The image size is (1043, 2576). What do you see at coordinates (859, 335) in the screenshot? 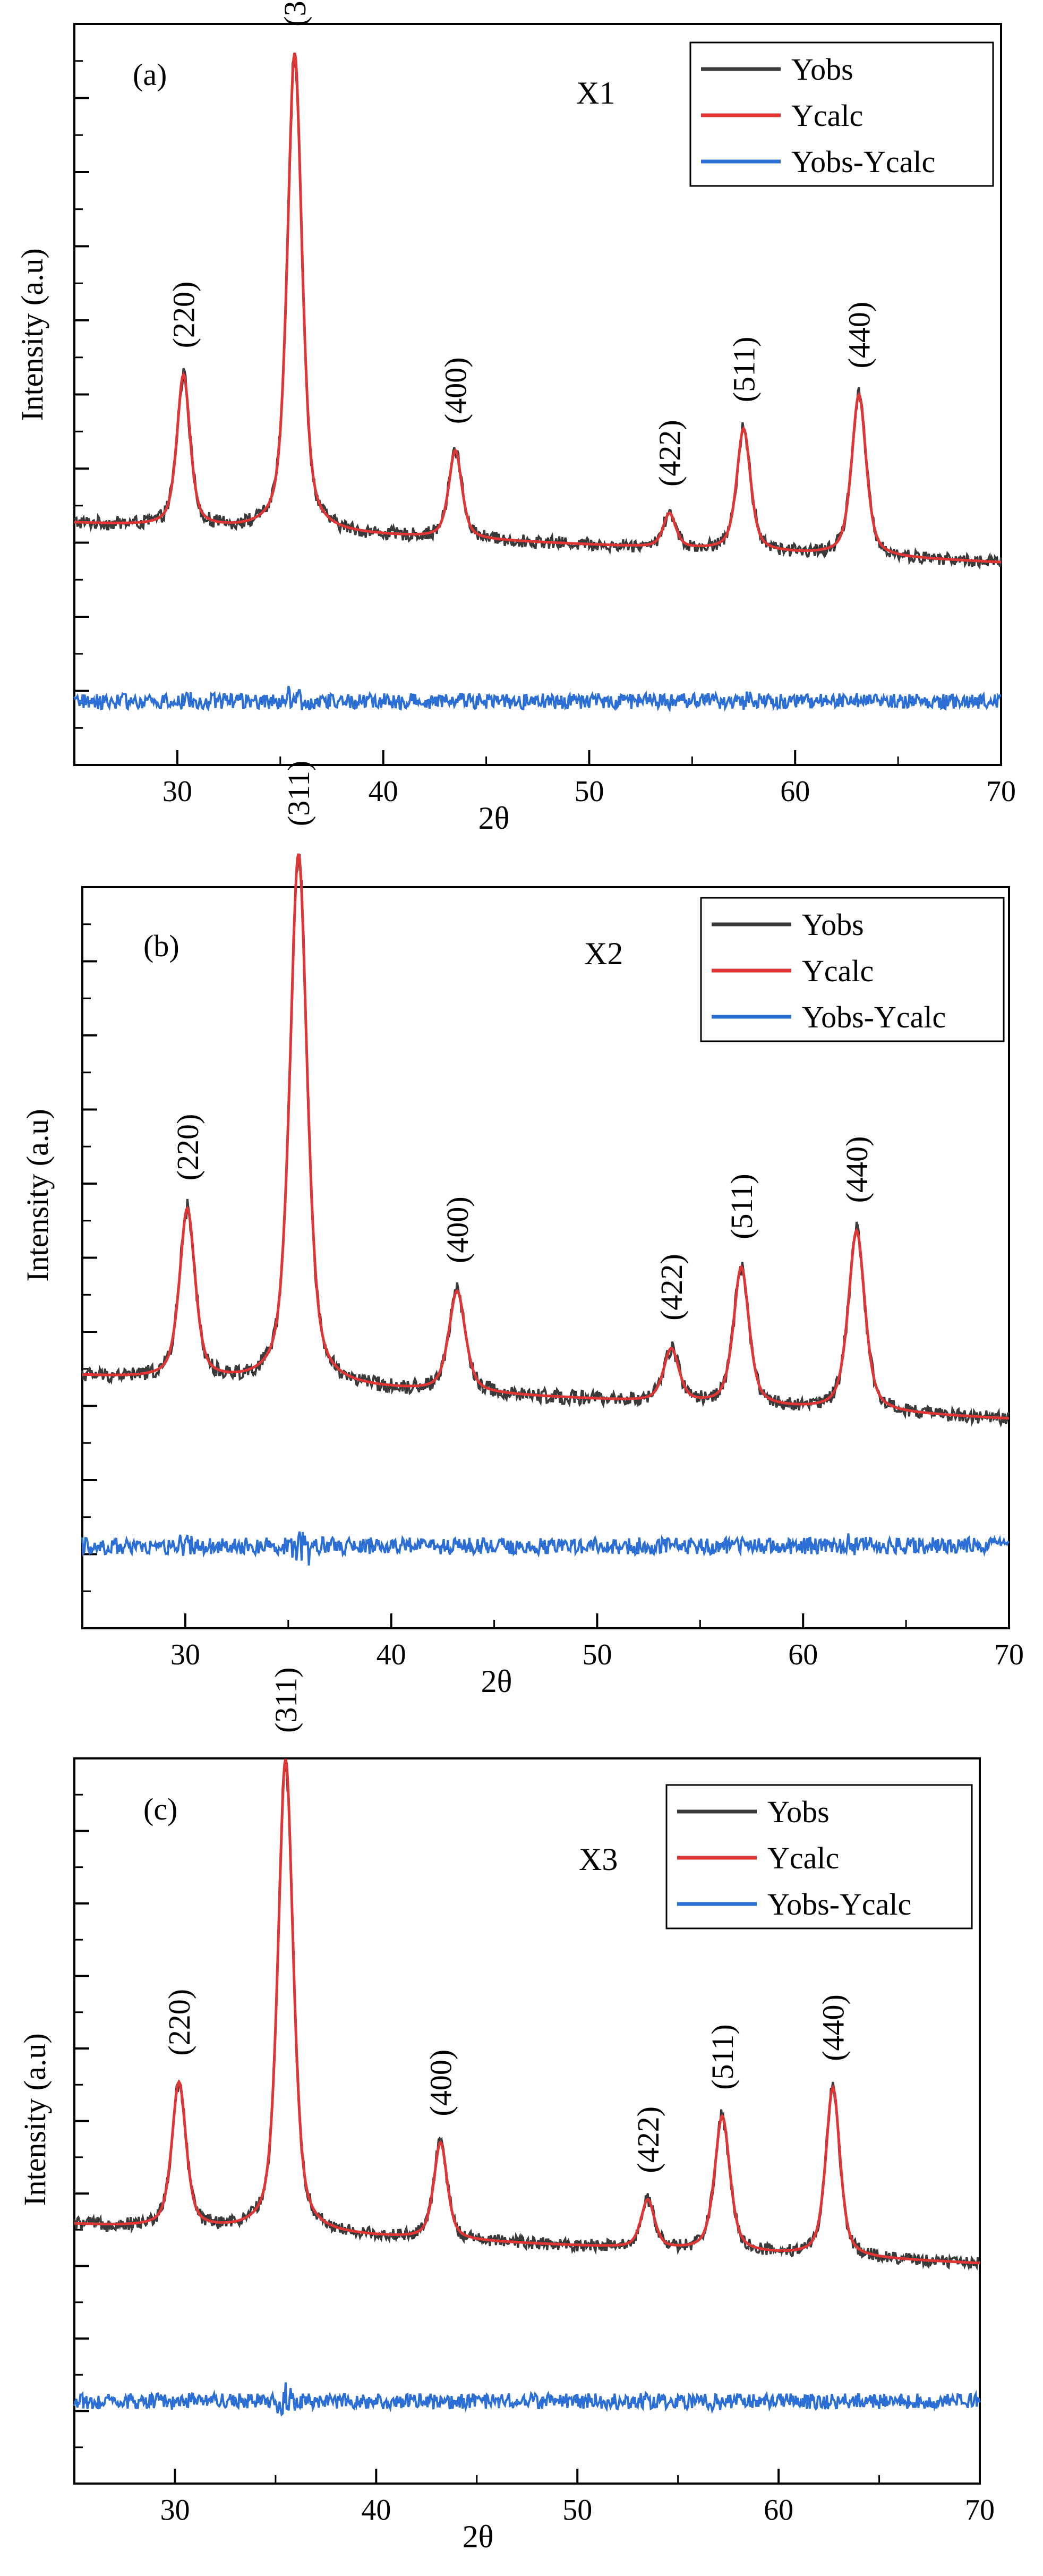
I see `panel-a-peak-label: (440)` at bounding box center [859, 335].